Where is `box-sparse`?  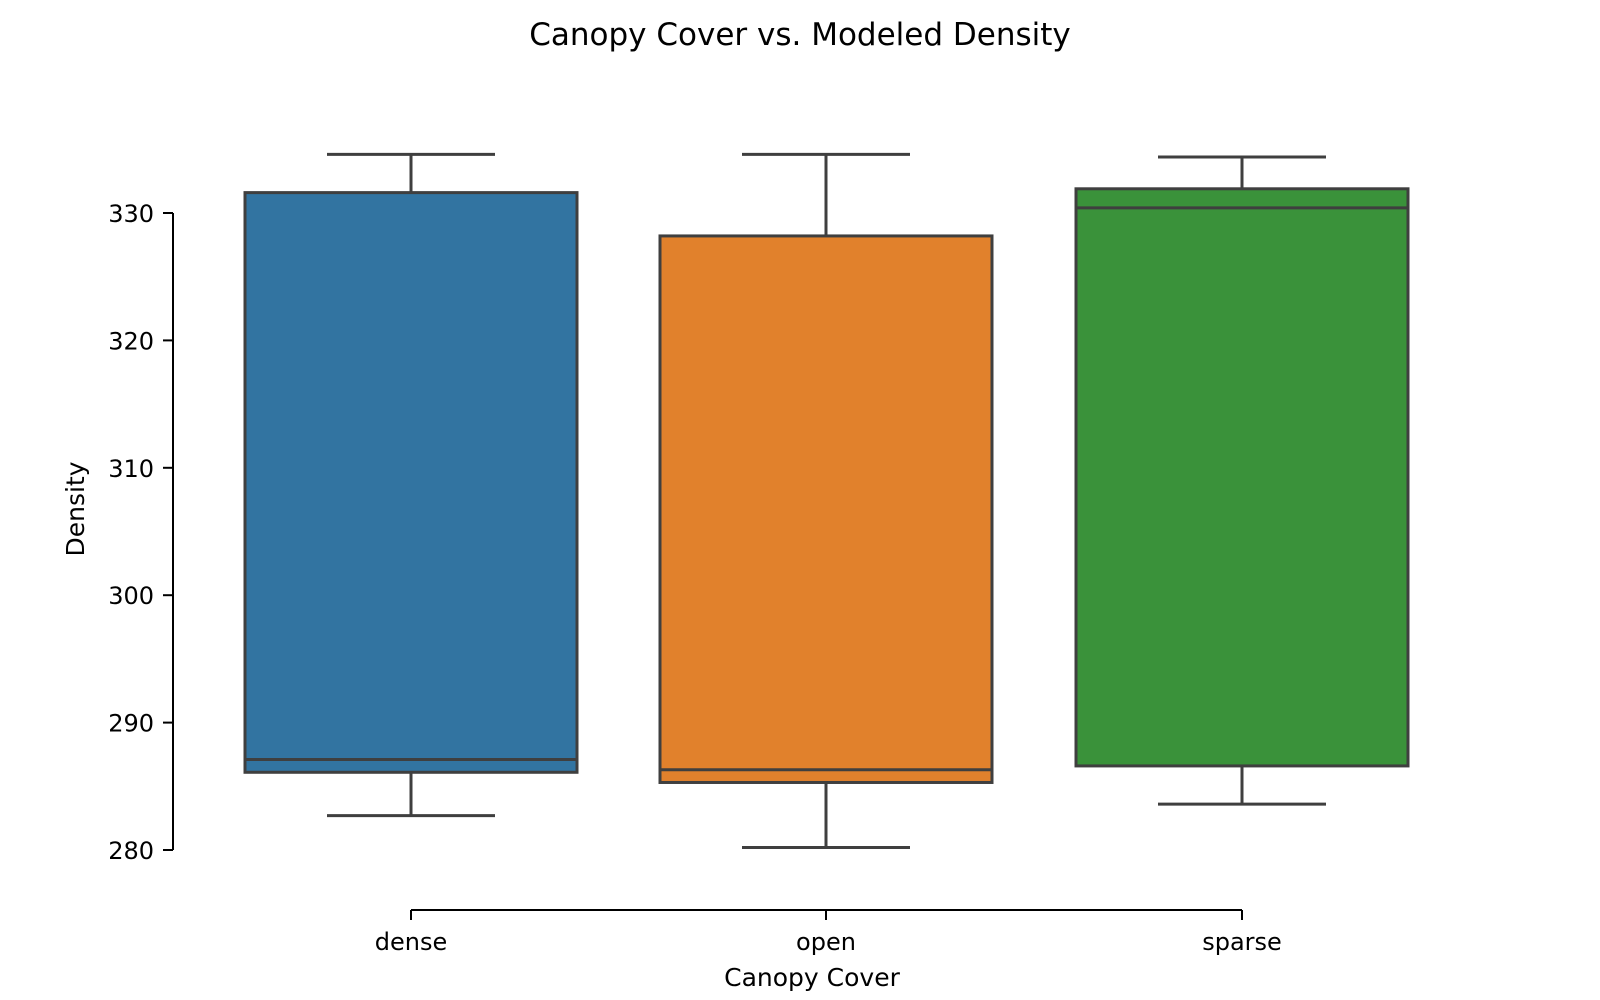
box-sparse is located at coordinates (1242, 480).